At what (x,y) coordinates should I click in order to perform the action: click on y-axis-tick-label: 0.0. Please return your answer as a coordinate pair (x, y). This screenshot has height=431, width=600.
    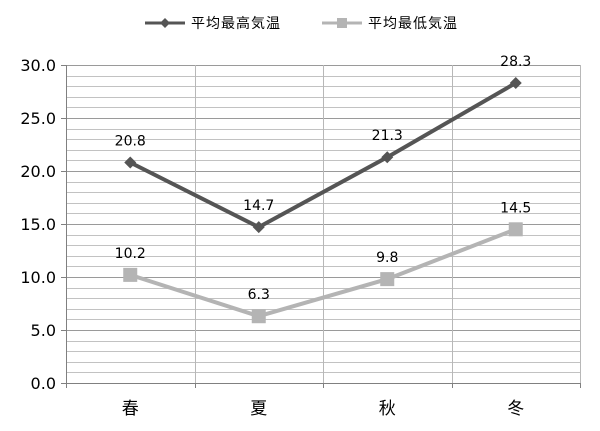
    Looking at the image, I should click on (43, 383).